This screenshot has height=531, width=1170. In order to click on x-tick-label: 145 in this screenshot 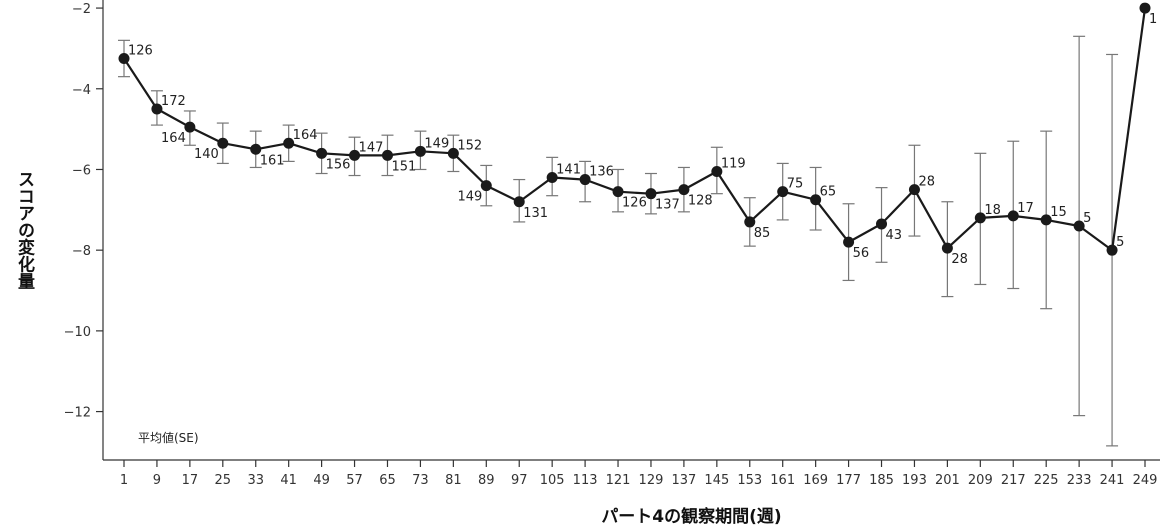, I will do `click(716, 480)`.